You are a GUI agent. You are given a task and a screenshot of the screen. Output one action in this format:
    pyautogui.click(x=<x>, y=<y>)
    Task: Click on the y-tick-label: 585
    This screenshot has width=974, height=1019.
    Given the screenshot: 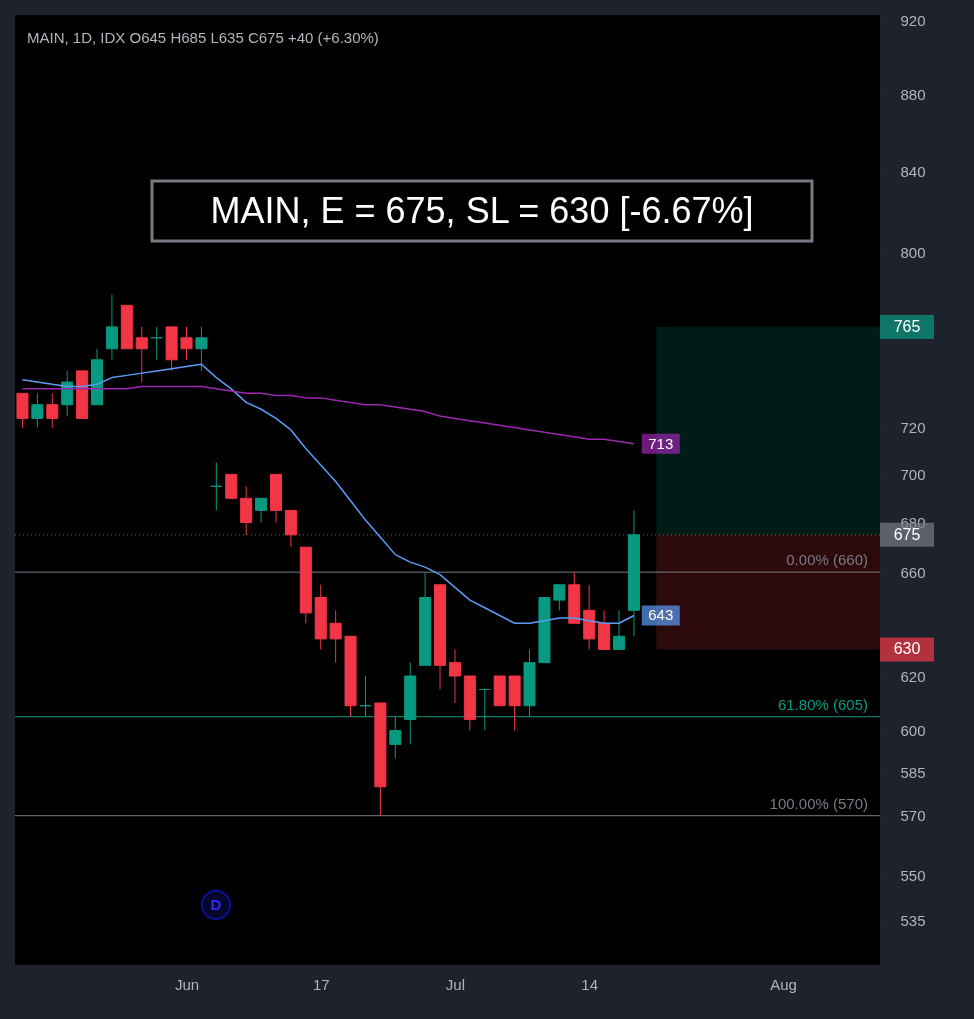 What is the action you would take?
    pyautogui.click(x=913, y=773)
    